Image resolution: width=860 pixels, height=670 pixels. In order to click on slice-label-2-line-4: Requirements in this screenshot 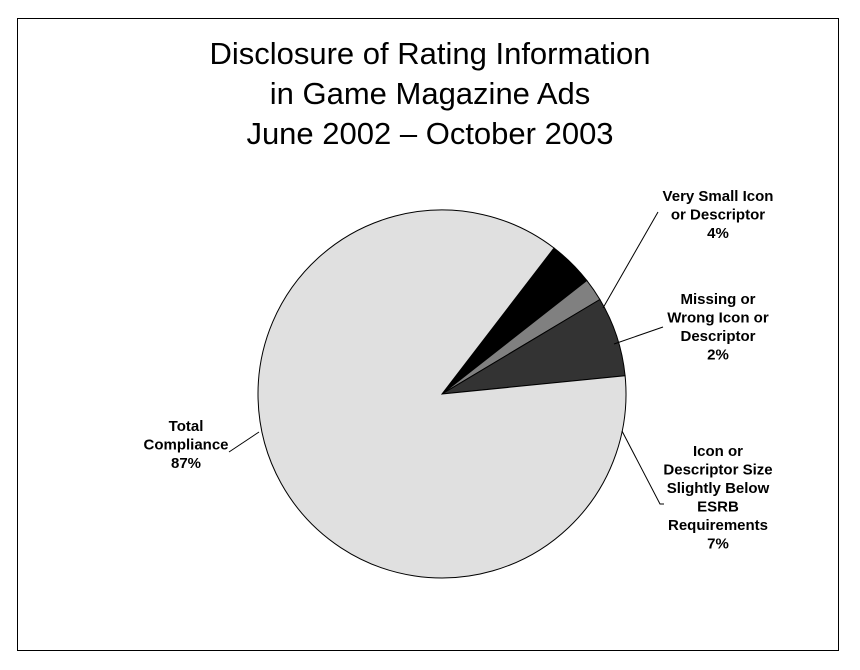, I will do `click(718, 525)`.